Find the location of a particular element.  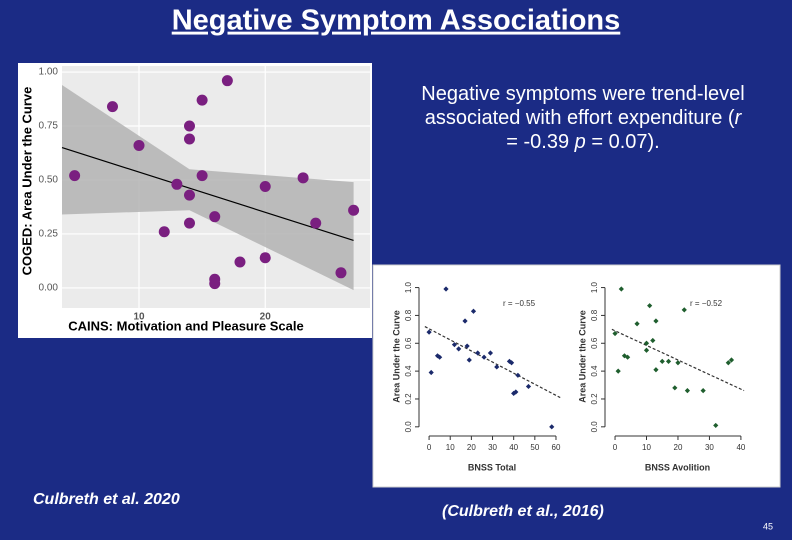

annotation: r = −0.55 is located at coordinates (519, 303).